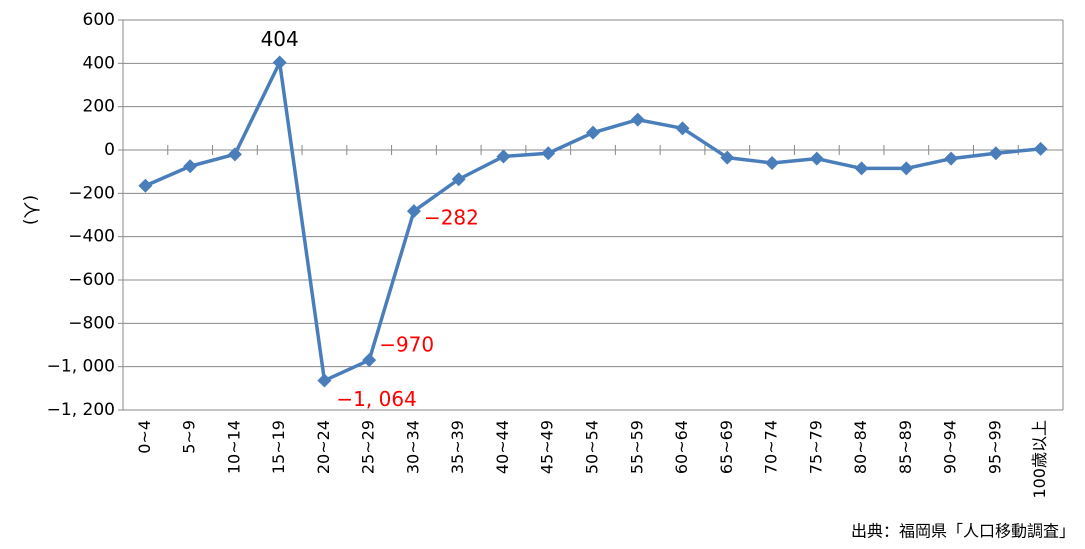 This screenshot has height=549, width=1085. I want to click on x-tick-label: 100歳以上, so click(1039, 459).